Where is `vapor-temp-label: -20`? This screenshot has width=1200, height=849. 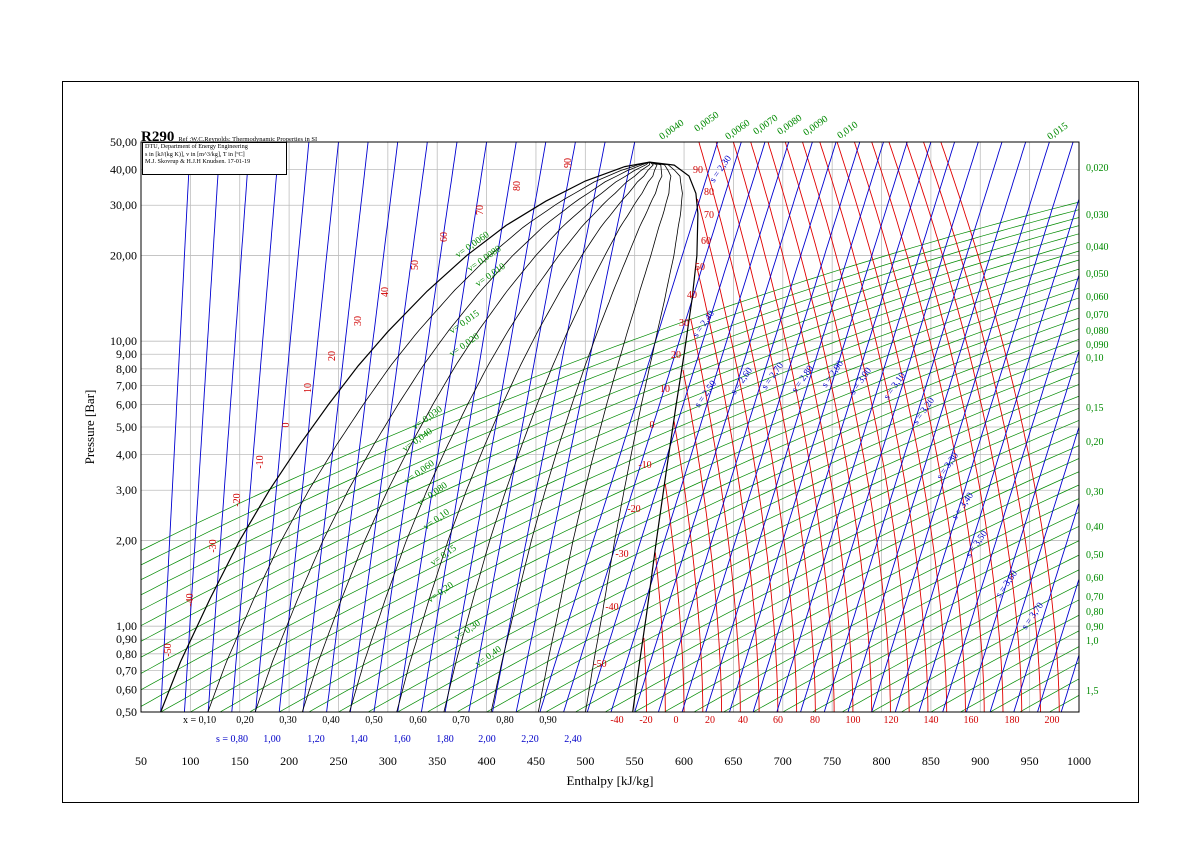
vapor-temp-label: -20 is located at coordinates (633, 509).